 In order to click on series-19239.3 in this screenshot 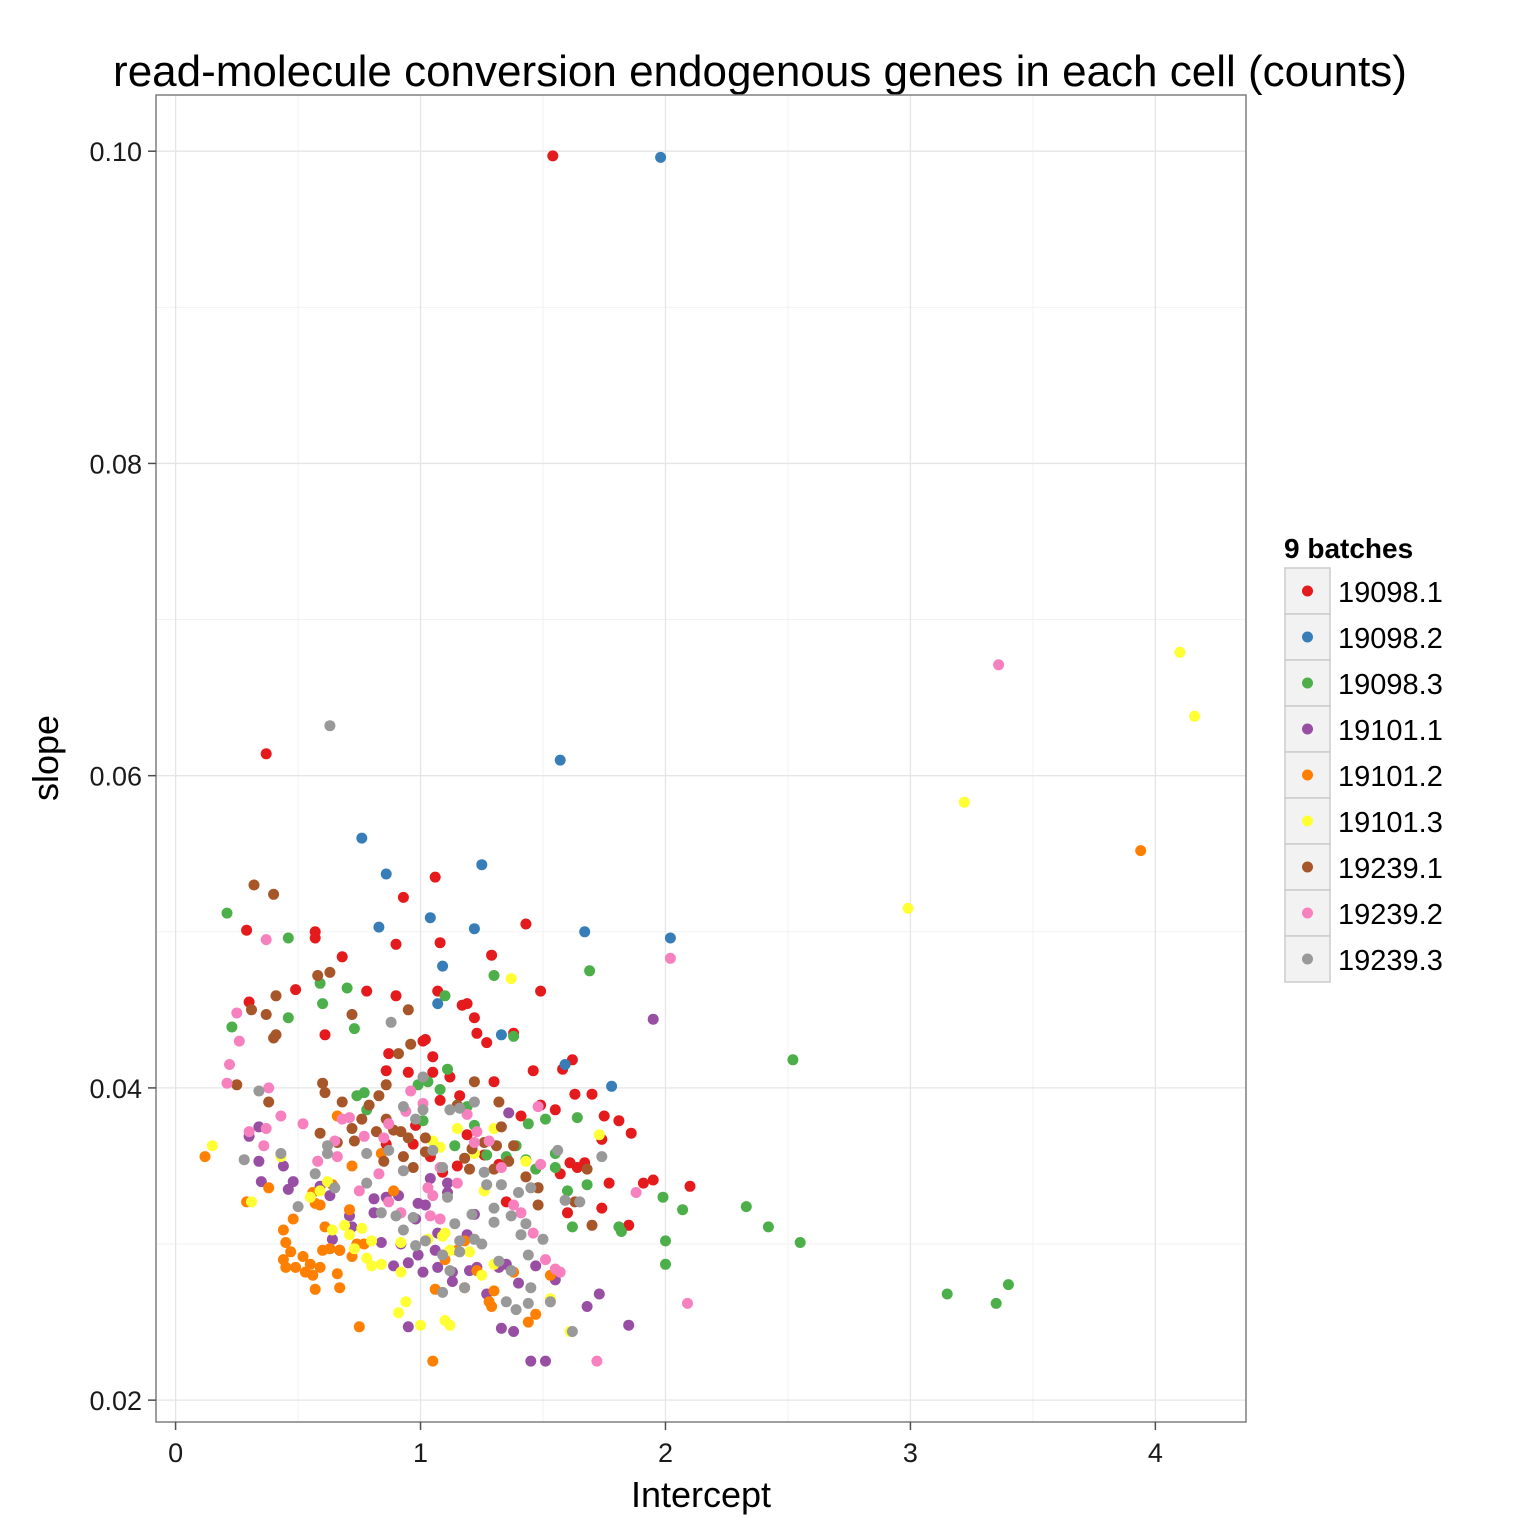, I will do `click(423, 1028)`.